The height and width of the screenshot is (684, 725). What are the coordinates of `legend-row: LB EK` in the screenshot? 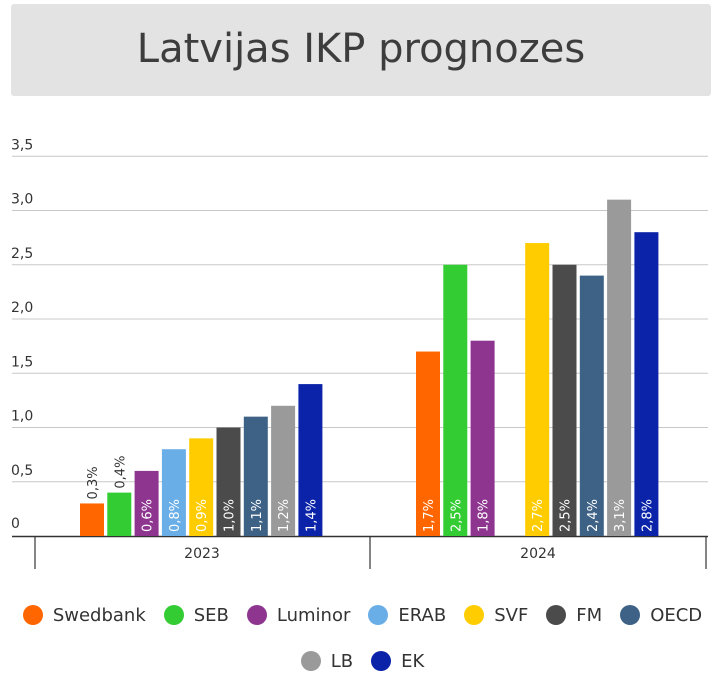 It's located at (362, 661).